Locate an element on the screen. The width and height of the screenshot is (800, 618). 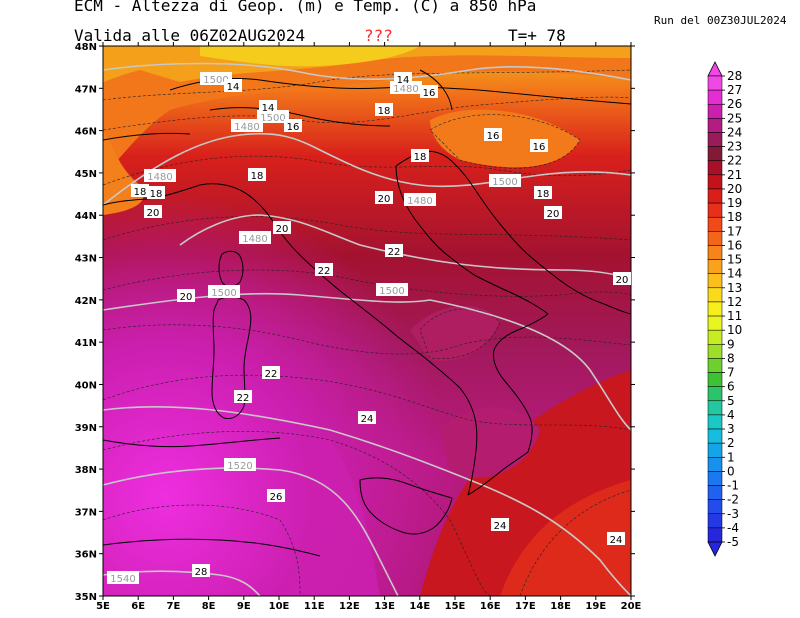
colorbar-label: 26 is located at coordinates (734, 104).